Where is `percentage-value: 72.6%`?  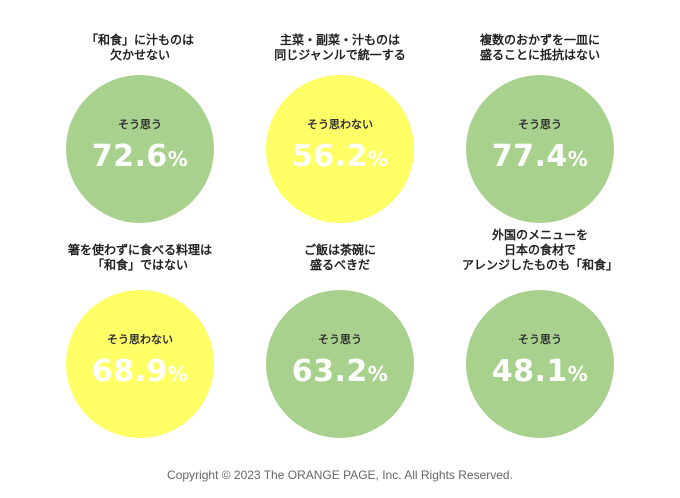
percentage-value: 72.6% is located at coordinates (140, 156).